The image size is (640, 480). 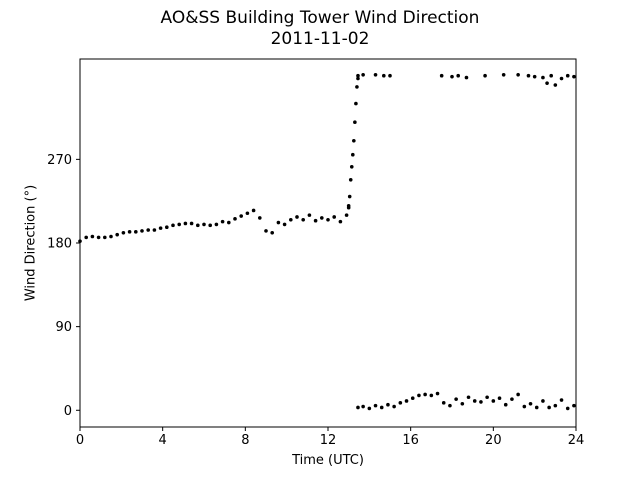 What do you see at coordinates (63, 327) in the screenshot?
I see `y-tick-label: 90` at bounding box center [63, 327].